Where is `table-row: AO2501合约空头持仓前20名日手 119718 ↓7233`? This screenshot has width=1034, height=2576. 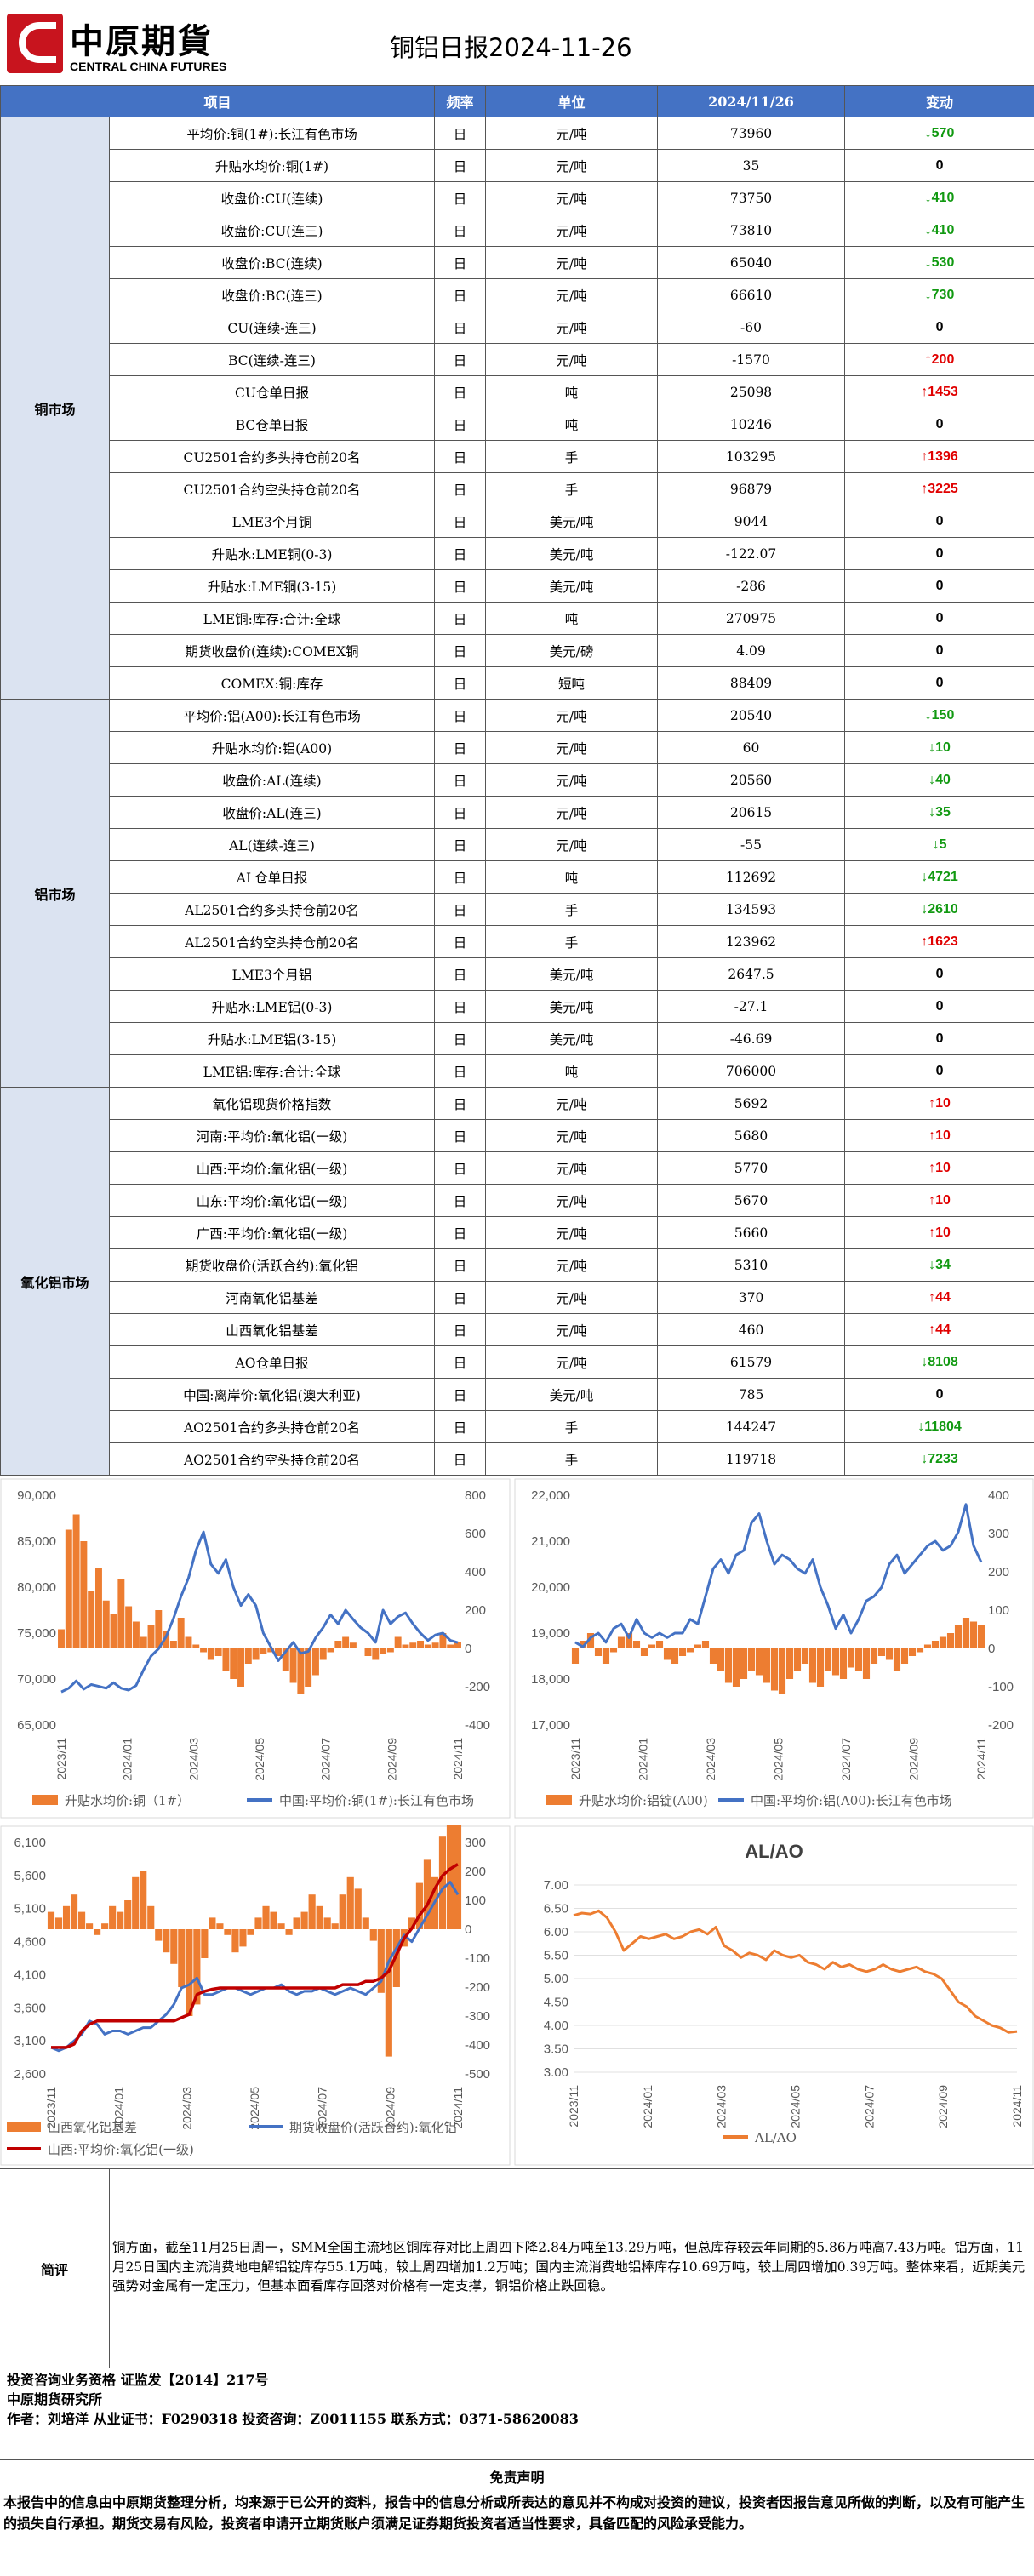
table-row: AO2501合约空头持仓前20名日手 119718 ↓7233 is located at coordinates (517, 1459).